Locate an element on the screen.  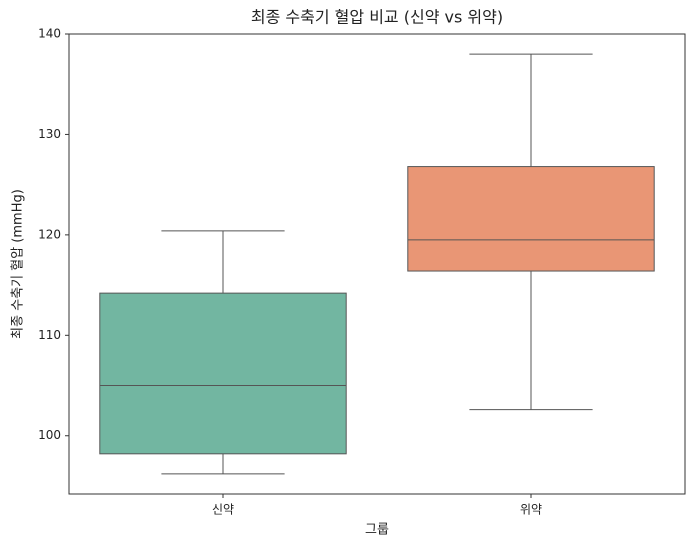
y-tick-label: 100 is located at coordinates (49, 435).